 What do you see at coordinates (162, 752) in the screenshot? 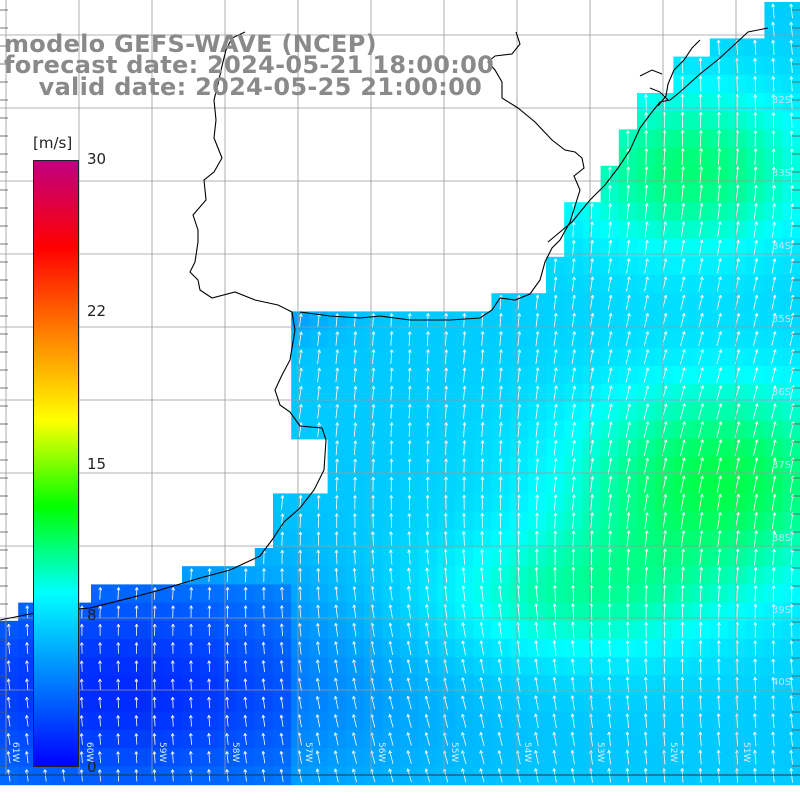
I see `lon-label: 59W` at bounding box center [162, 752].